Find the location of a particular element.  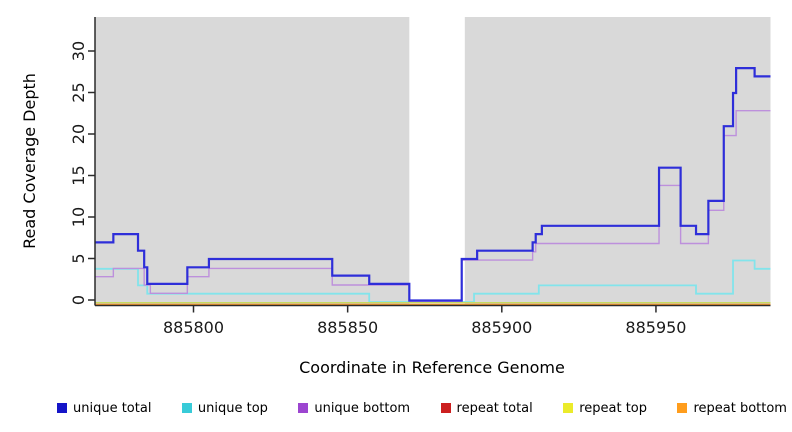

x-tick-label: 885900 is located at coordinates (501, 327).